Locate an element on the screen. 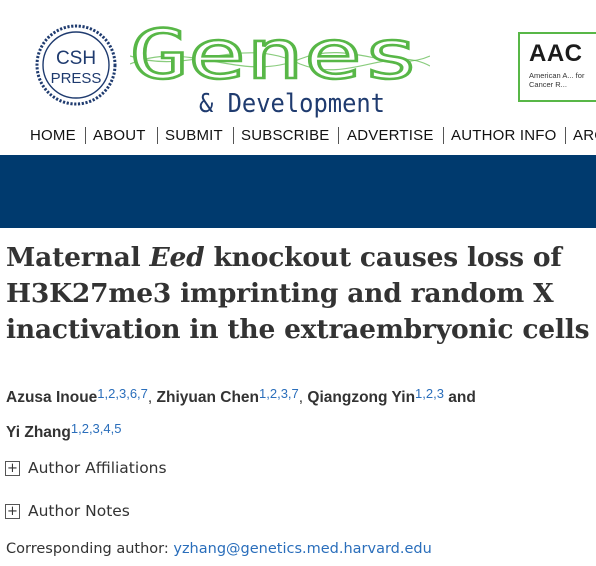 This screenshot has width=596, height=566. author-affiliations-toggle: + Author Affiliations is located at coordinates (86, 468).